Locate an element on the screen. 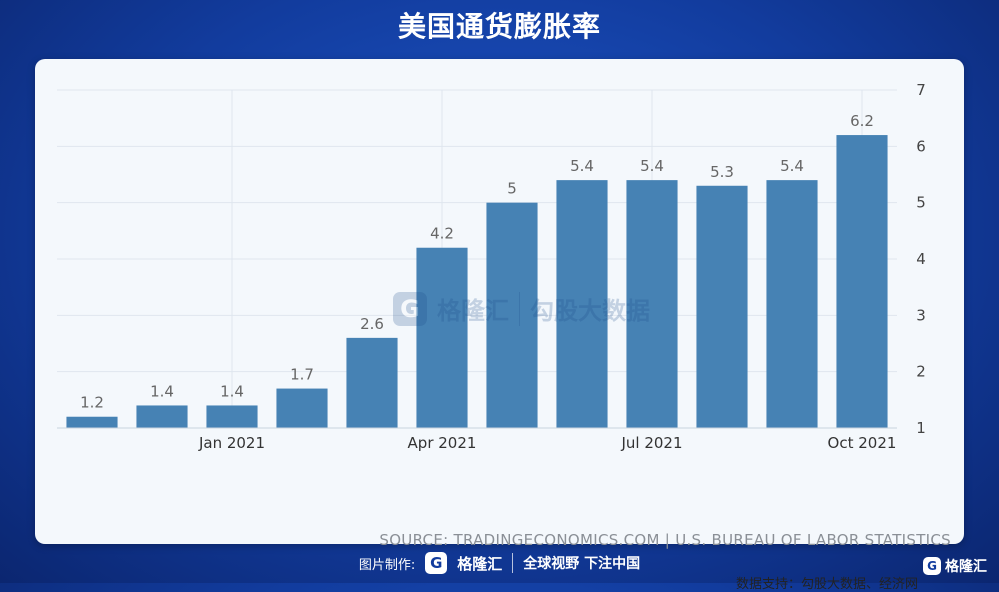 This screenshot has height=592, width=999. data-label: 4.2 is located at coordinates (442, 234).